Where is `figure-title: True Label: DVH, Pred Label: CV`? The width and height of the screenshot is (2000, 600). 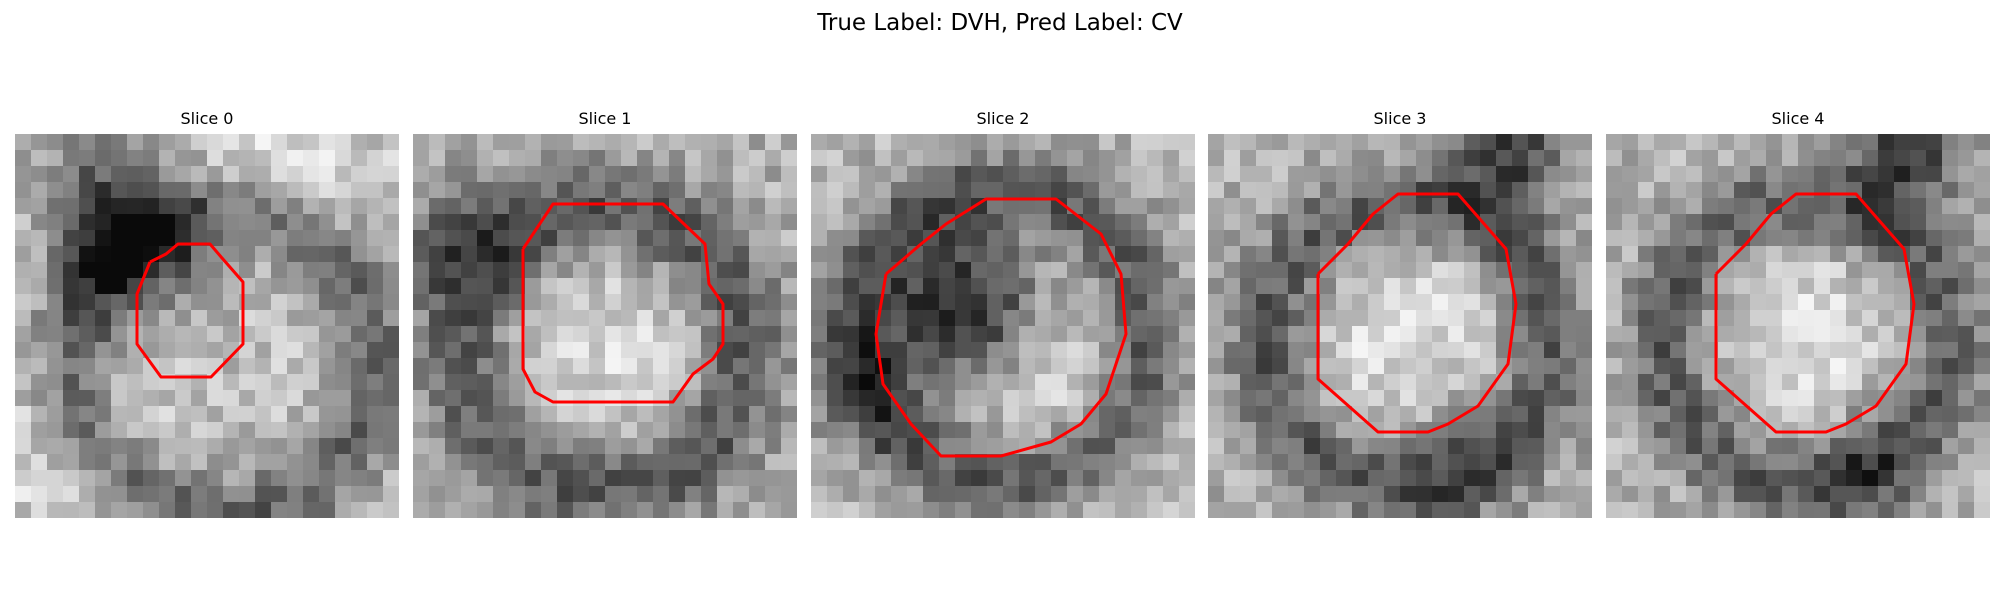 figure-title: True Label: DVH, Pred Label: CV is located at coordinates (1000, 23).